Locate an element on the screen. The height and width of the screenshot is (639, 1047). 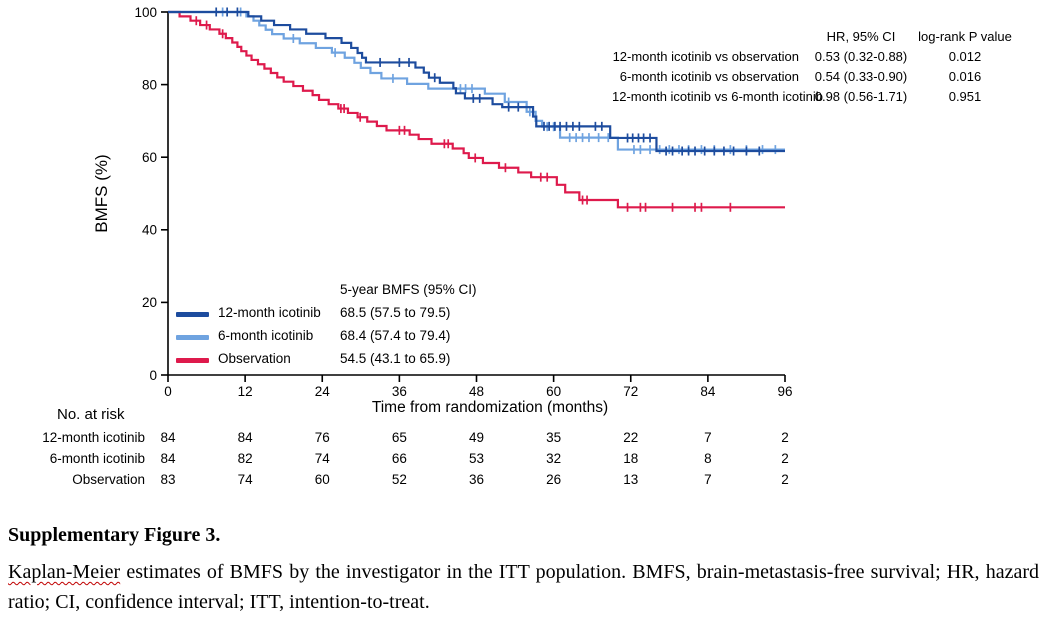
comparison-label: 12-month icotinib vs 6-month icotinib is located at coordinates (717, 96).